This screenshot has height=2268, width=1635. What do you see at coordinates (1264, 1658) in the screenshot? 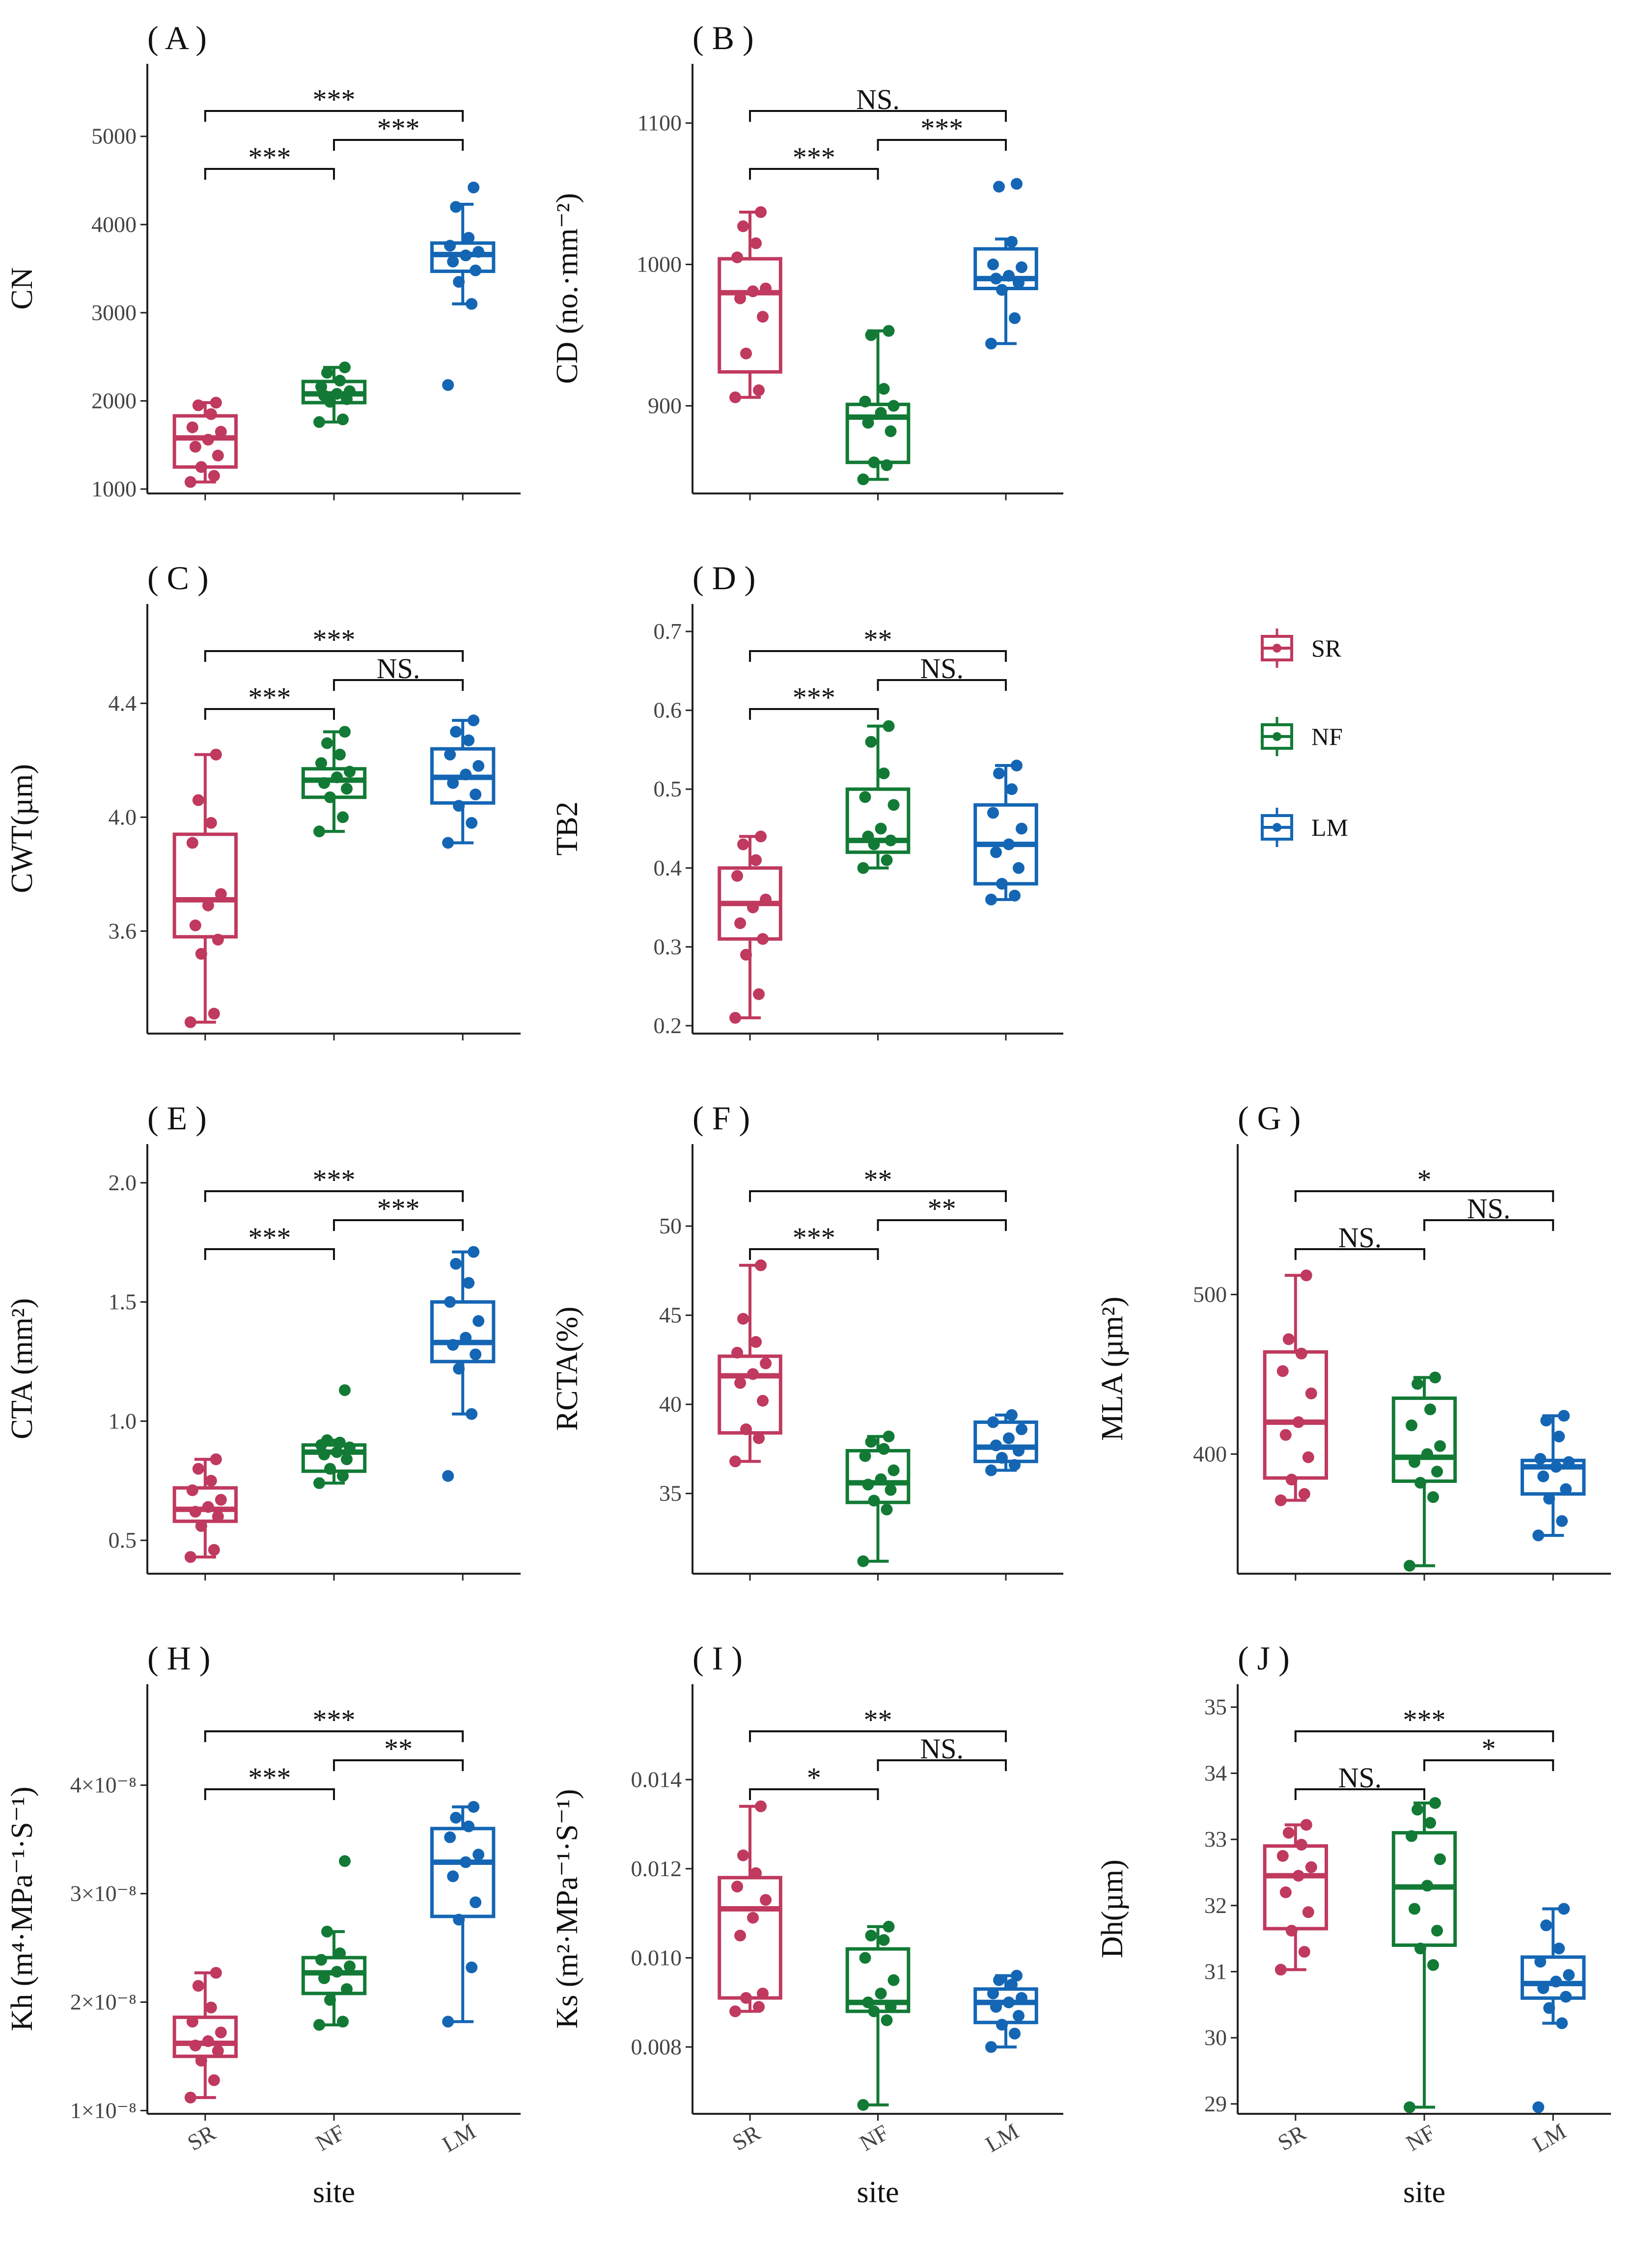
I see `panel-label: ( J )` at bounding box center [1264, 1658].